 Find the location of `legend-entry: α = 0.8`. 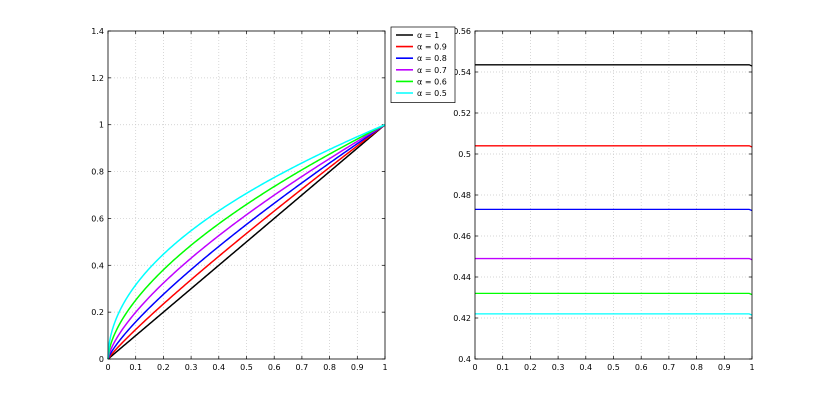

legend-entry: α = 0.8 is located at coordinates (432, 58).